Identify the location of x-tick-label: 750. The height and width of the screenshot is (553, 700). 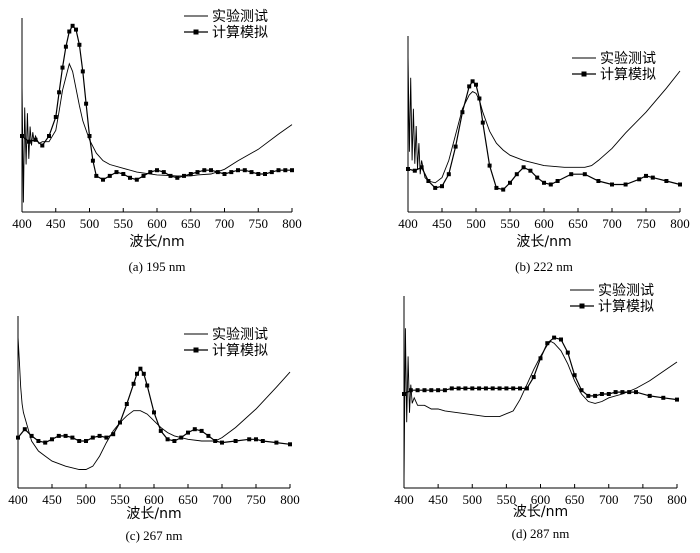
(256, 499).